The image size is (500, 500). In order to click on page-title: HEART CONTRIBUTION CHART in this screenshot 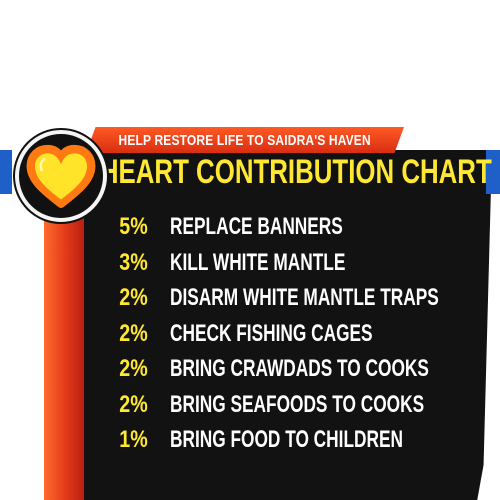, I will do `click(296, 171)`.